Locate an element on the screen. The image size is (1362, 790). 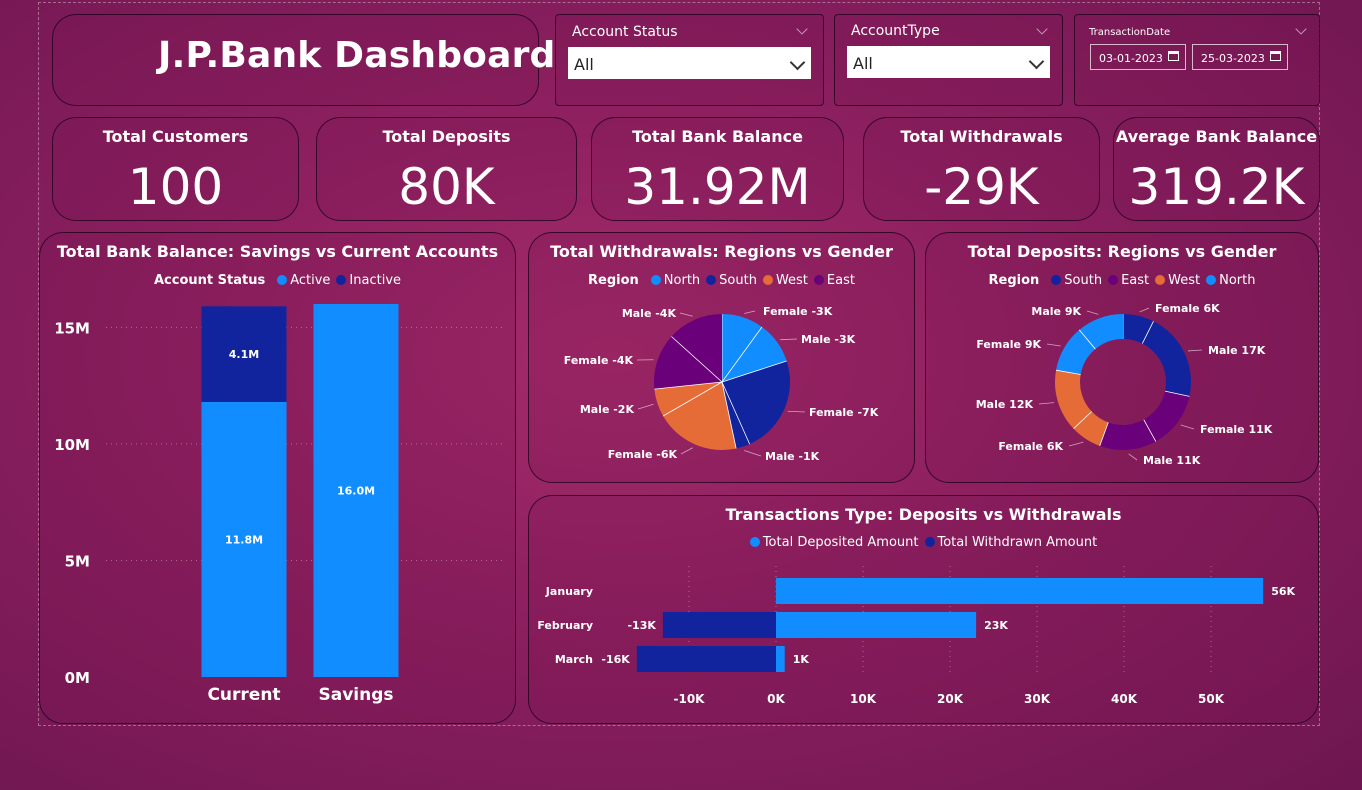
data-label: Male 9K is located at coordinates (1056, 311).